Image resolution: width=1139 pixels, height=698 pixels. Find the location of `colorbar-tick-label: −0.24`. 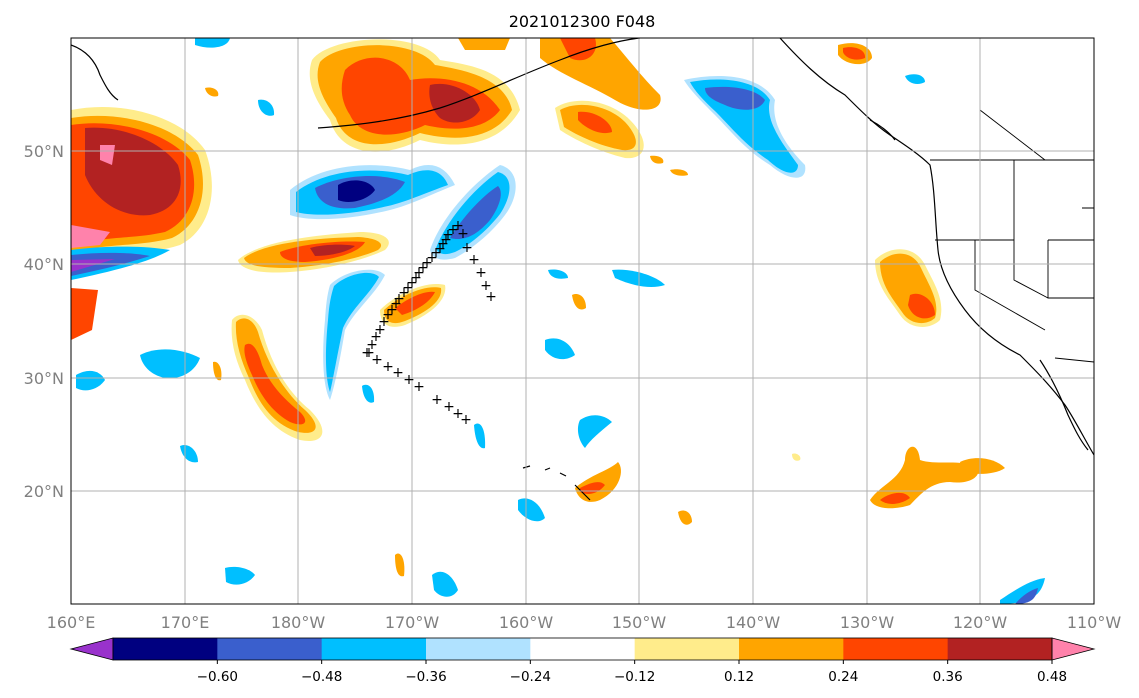

colorbar-tick-label: −0.24 is located at coordinates (530, 677).